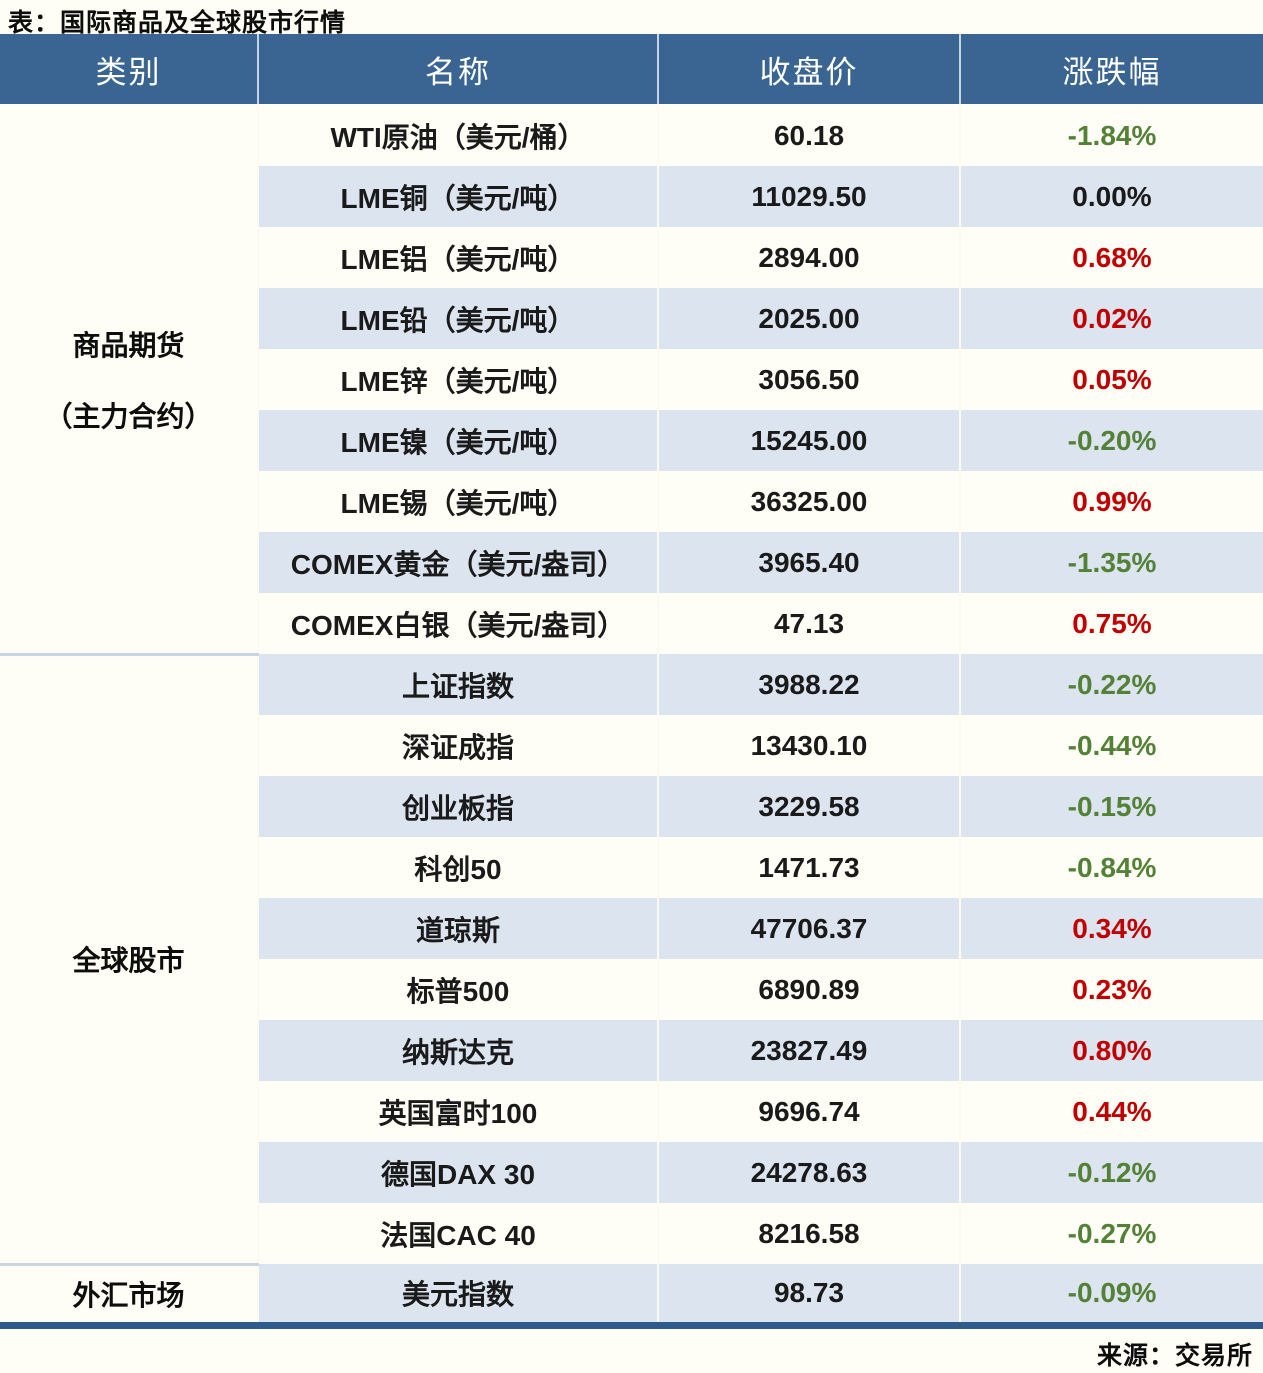  Describe the element at coordinates (808, 1233) in the screenshot. I see `close-cell: 8216.58` at that location.